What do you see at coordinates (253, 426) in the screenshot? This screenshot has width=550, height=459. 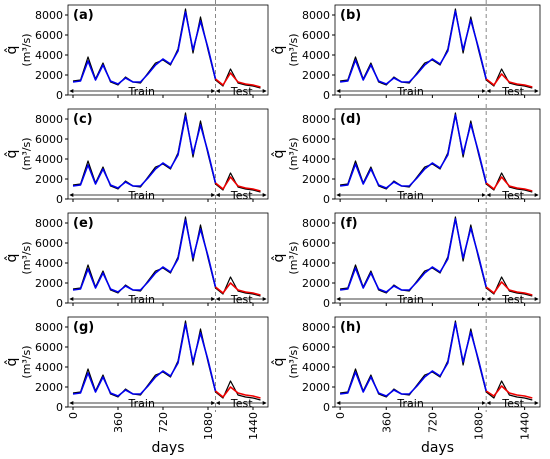 I see `x-tick-label: 1440` at bounding box center [253, 426].